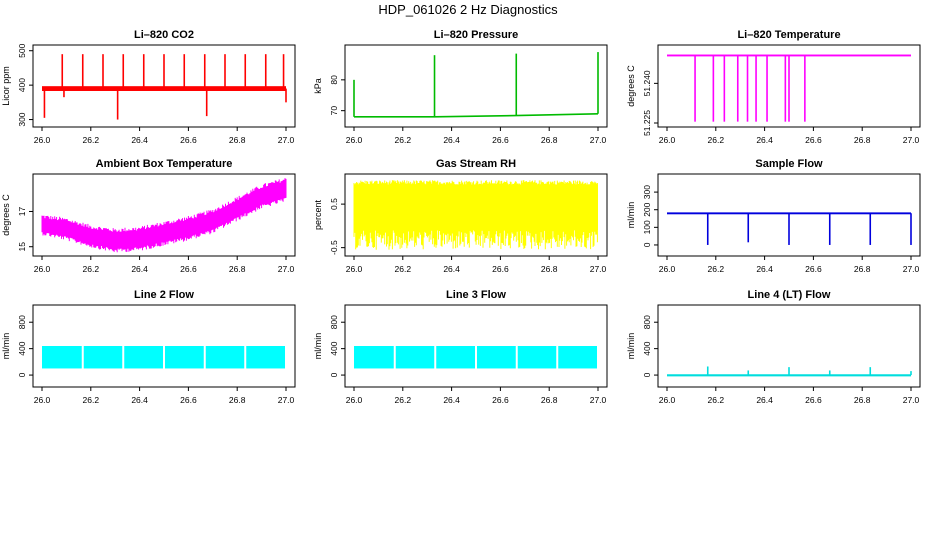  I want to click on chart-1-title: Li–820 CO2, so click(164, 35).